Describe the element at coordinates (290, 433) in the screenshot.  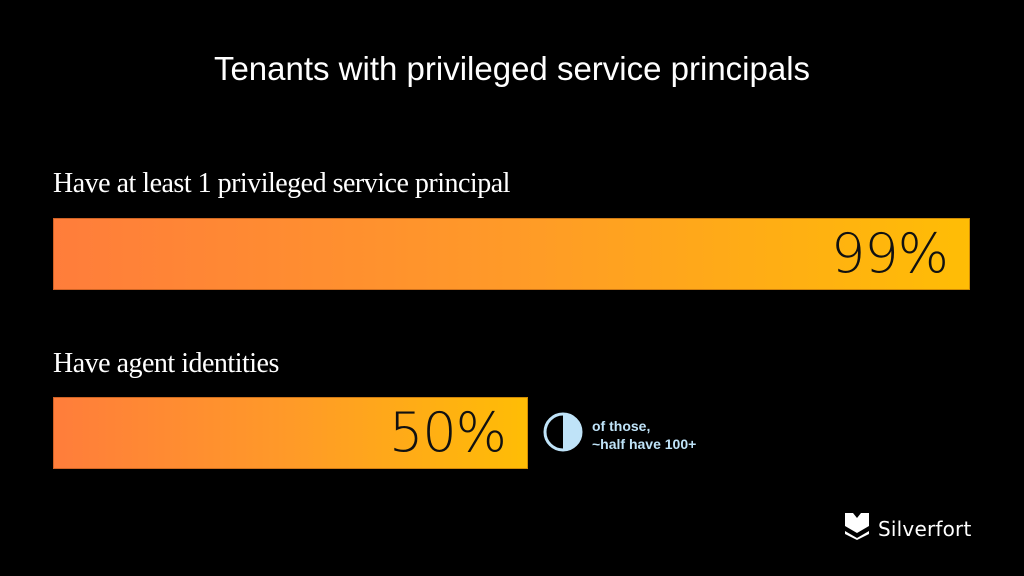
I see `bar-agent-identities: 50%` at that location.